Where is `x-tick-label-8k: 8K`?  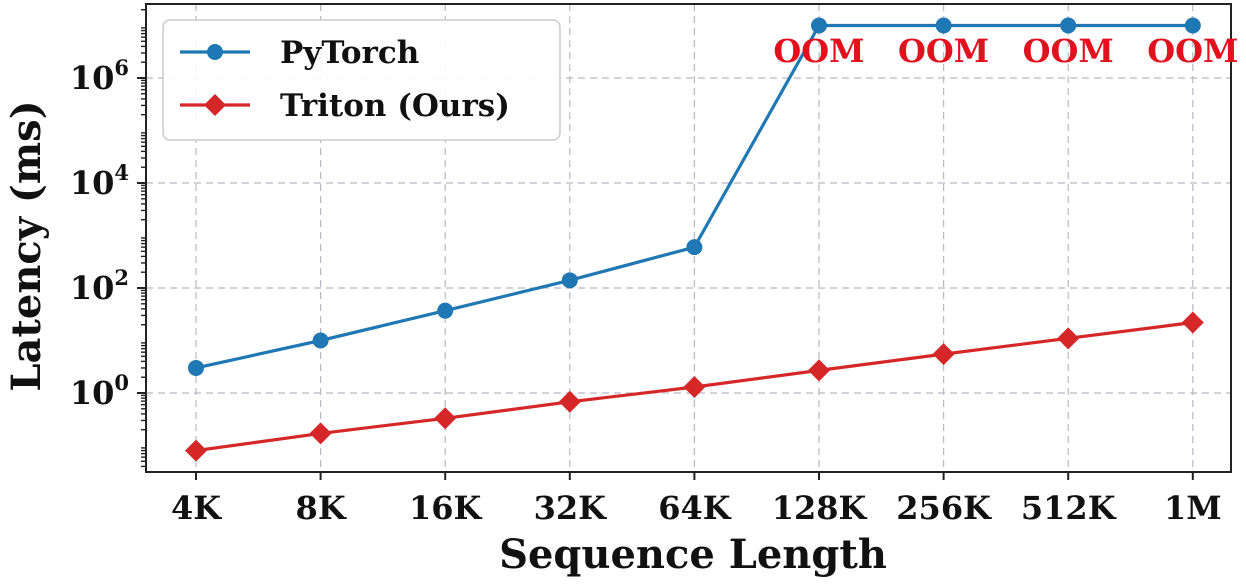 x-tick-label-8k: 8K is located at coordinates (321, 508).